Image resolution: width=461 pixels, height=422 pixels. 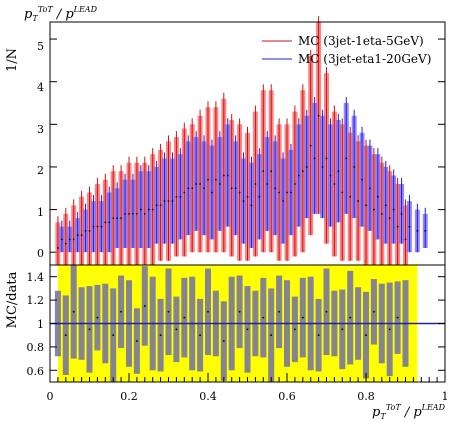 I want to click on title-sup: ToT, so click(x=46, y=9).